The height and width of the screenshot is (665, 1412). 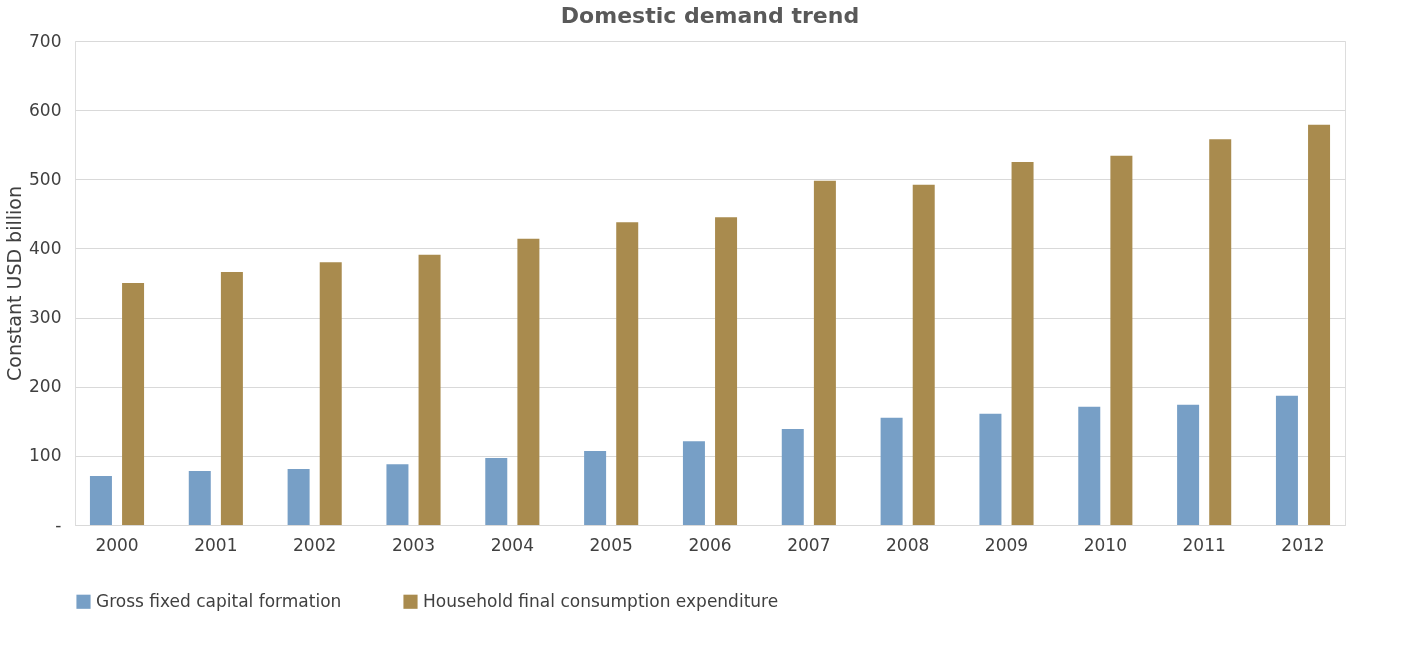 What do you see at coordinates (14, 283) in the screenshot?
I see `y-axis-title: Constant USD billion` at bounding box center [14, 283].